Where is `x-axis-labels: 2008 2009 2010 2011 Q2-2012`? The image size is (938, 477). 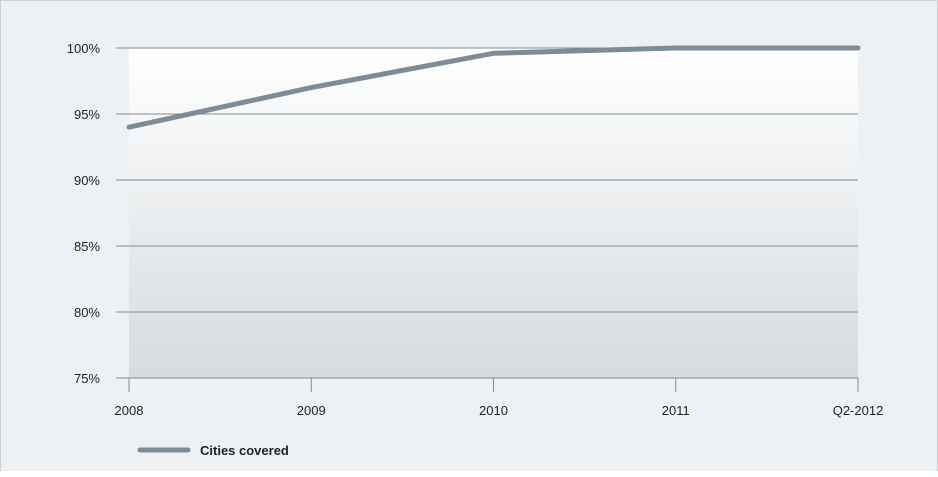 x-axis-labels: 2008 2009 2010 2011 Q2-2012 is located at coordinates (499, 410).